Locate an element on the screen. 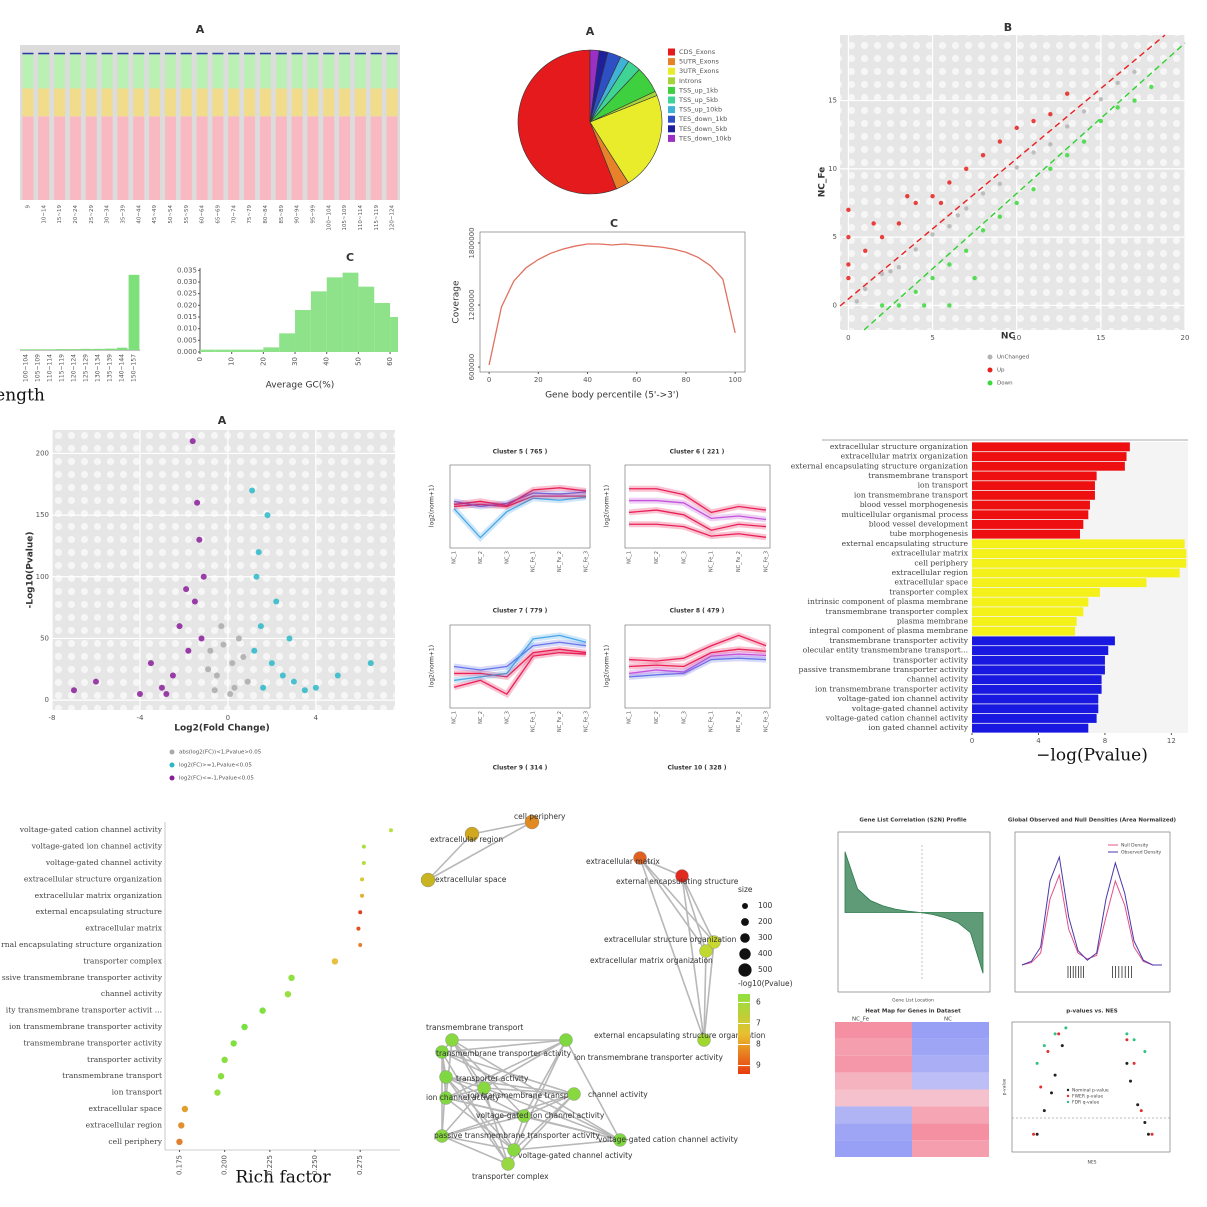 Image resolution: width=1207 pixels, height=1207 pixels. plot-frame is located at coordinates (520, 666).